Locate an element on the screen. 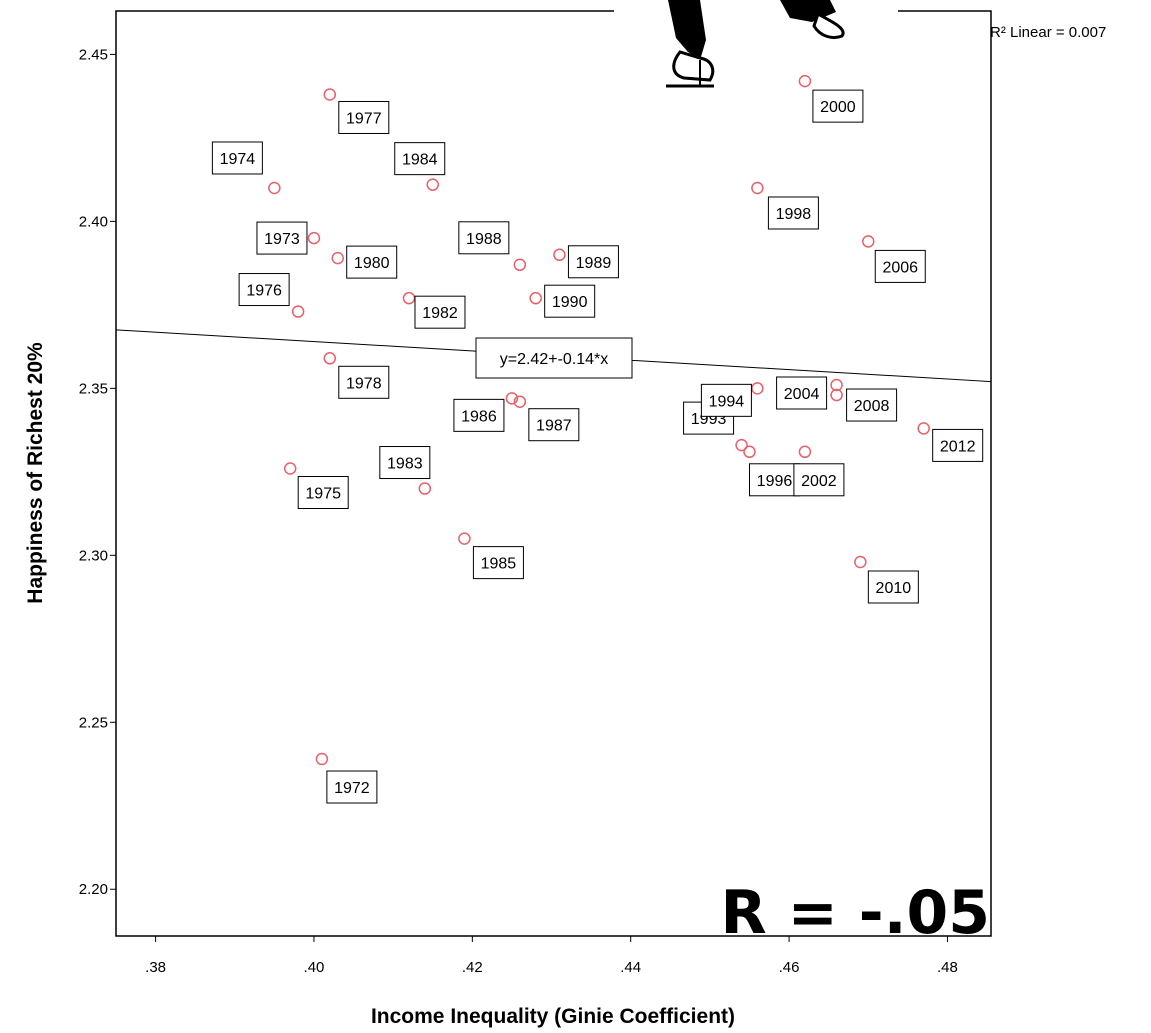  x-tick-label: .44 is located at coordinates (630, 967).